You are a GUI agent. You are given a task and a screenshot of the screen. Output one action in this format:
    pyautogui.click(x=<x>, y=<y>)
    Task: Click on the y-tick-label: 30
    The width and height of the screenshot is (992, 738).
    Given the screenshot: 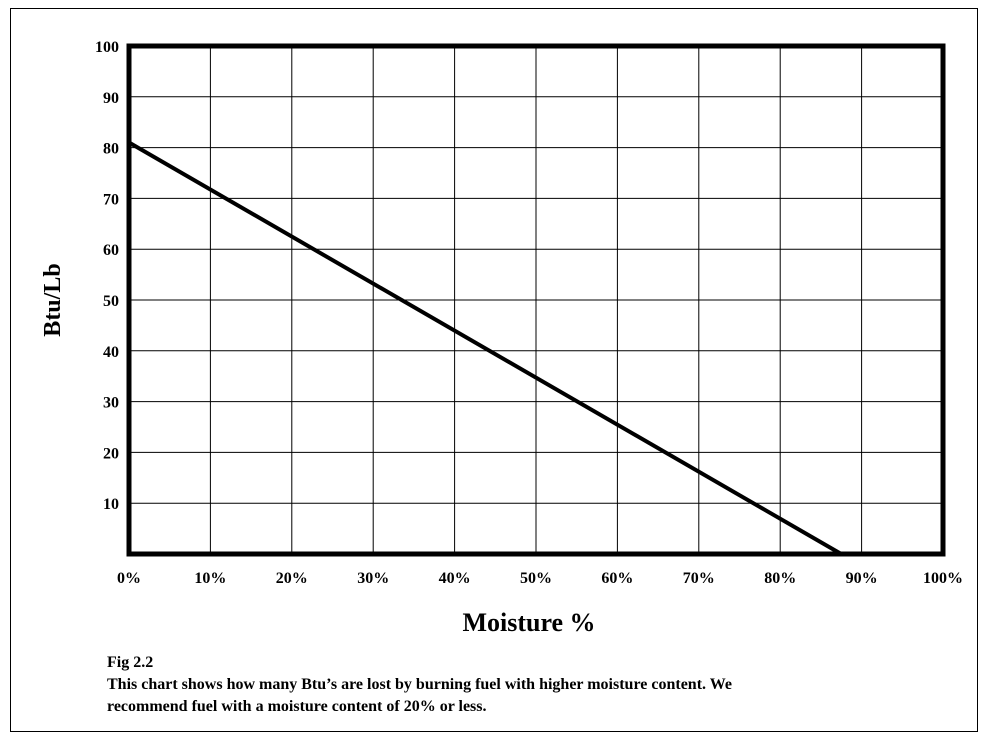 What is the action you would take?
    pyautogui.click(x=111, y=403)
    